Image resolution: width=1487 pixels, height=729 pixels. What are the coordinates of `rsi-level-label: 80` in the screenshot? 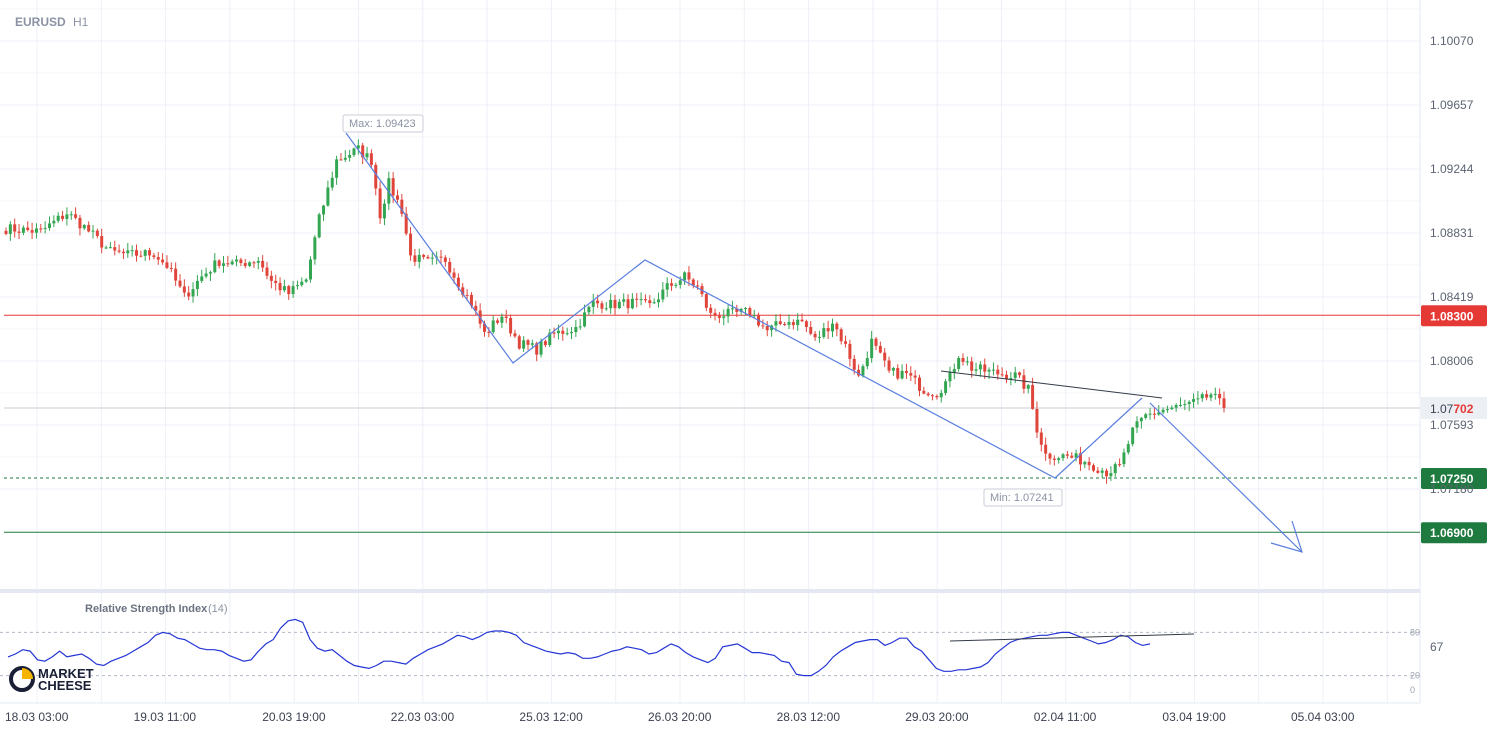 It's located at (1415, 632).